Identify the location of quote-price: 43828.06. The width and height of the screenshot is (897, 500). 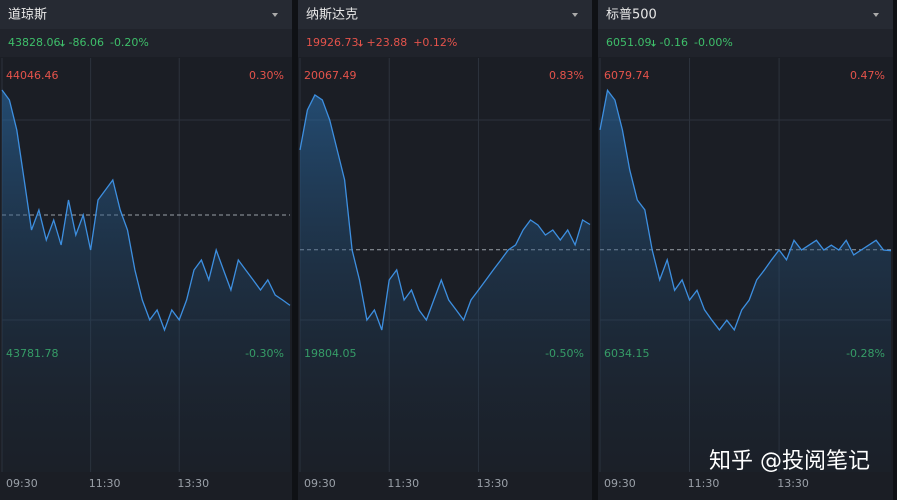
(34, 42).